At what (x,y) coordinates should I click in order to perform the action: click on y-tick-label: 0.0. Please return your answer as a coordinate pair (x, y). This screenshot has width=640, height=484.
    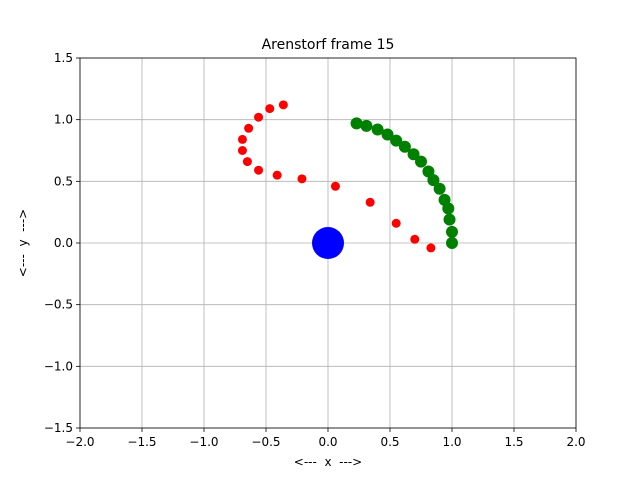
    Looking at the image, I should click on (63, 243).